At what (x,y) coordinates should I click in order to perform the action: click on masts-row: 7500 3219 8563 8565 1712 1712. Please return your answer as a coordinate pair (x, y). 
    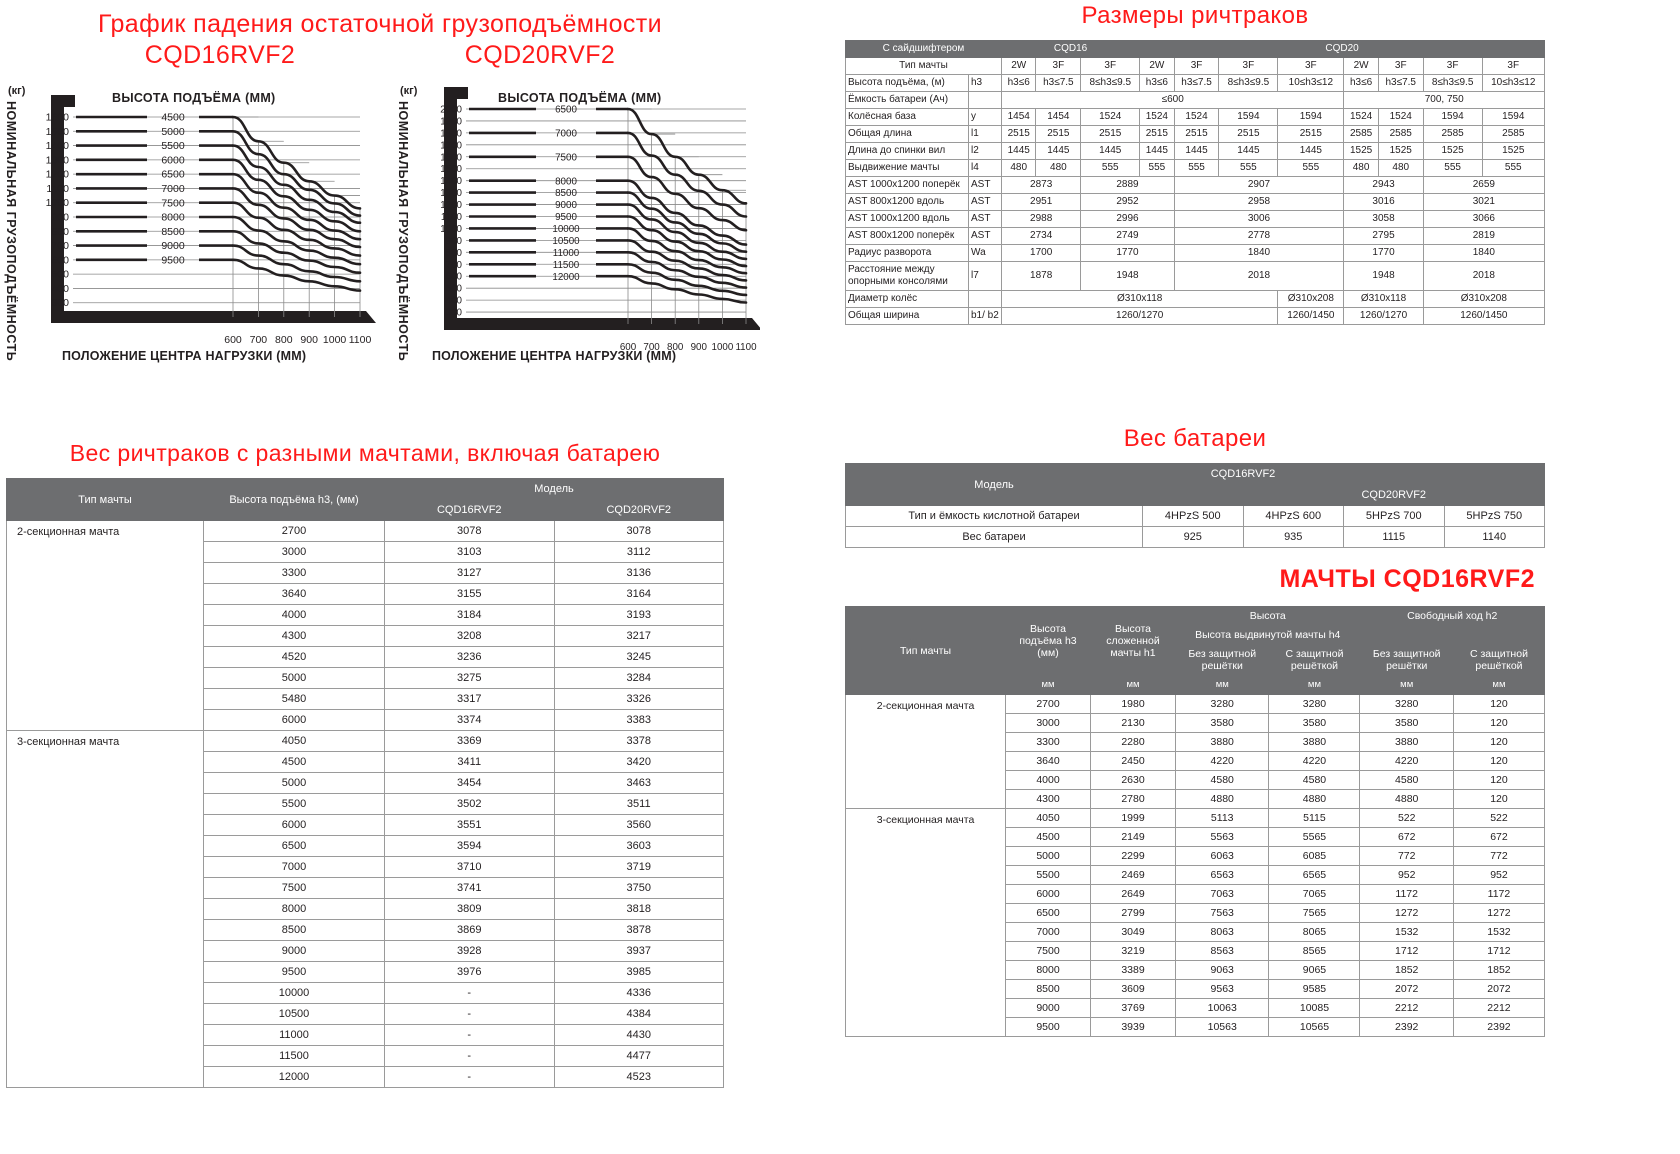
    Looking at the image, I should click on (1196, 951).